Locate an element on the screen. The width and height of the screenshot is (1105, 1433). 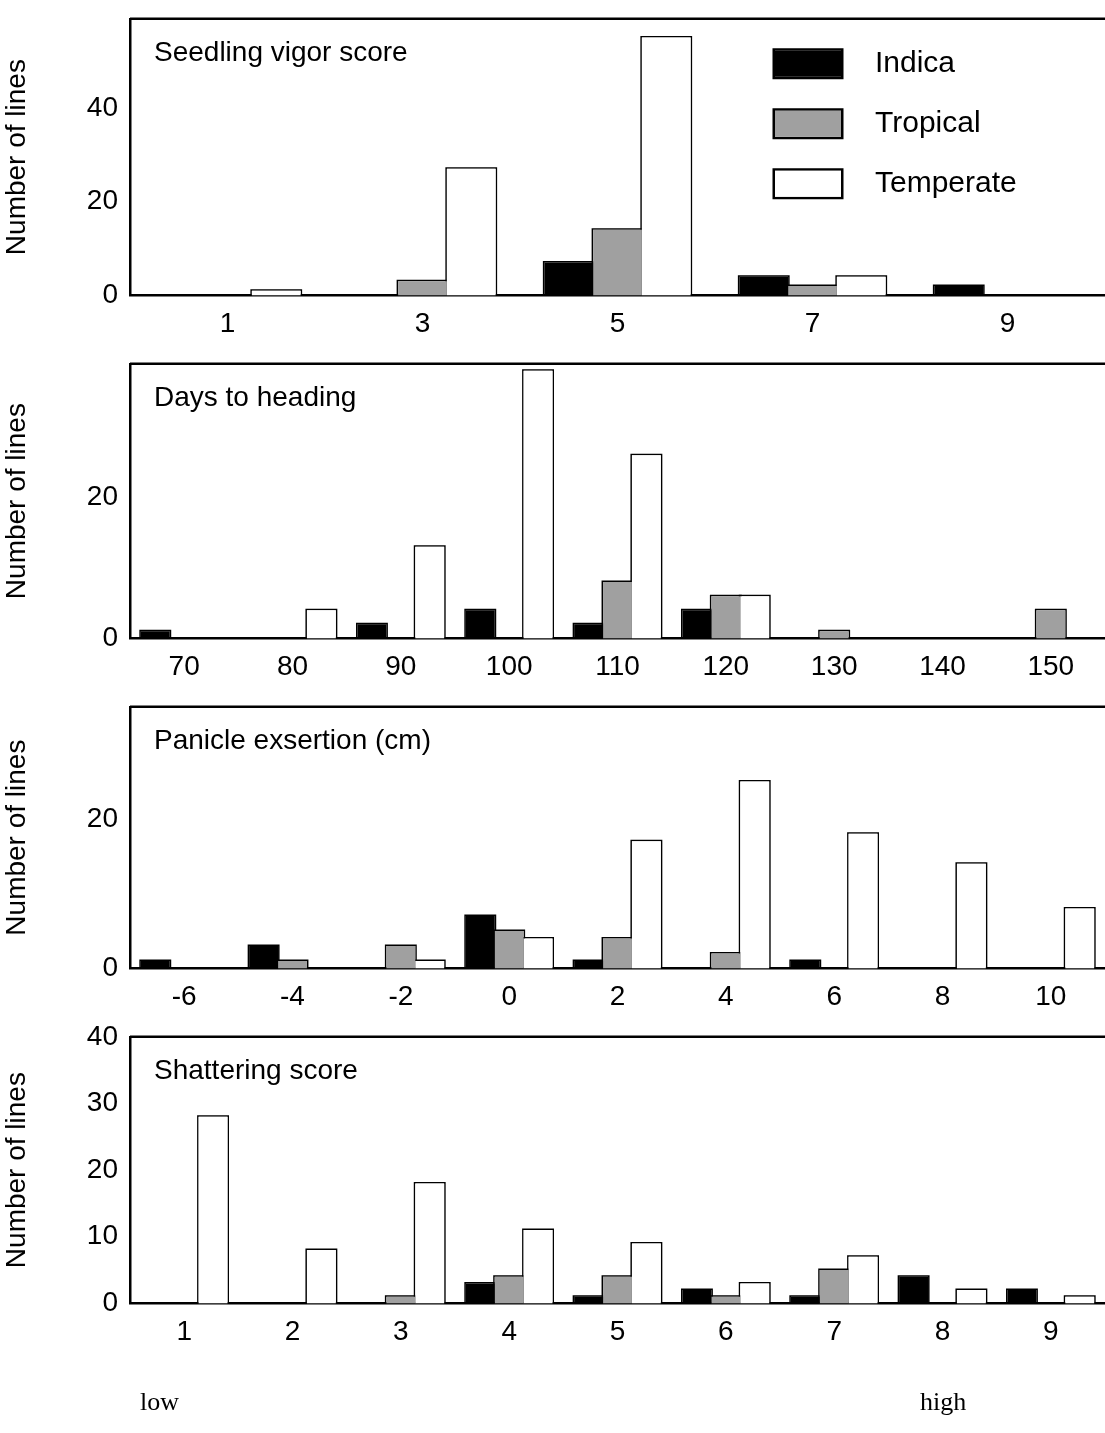
y-tick-label: 30 is located at coordinates (102, 1102).